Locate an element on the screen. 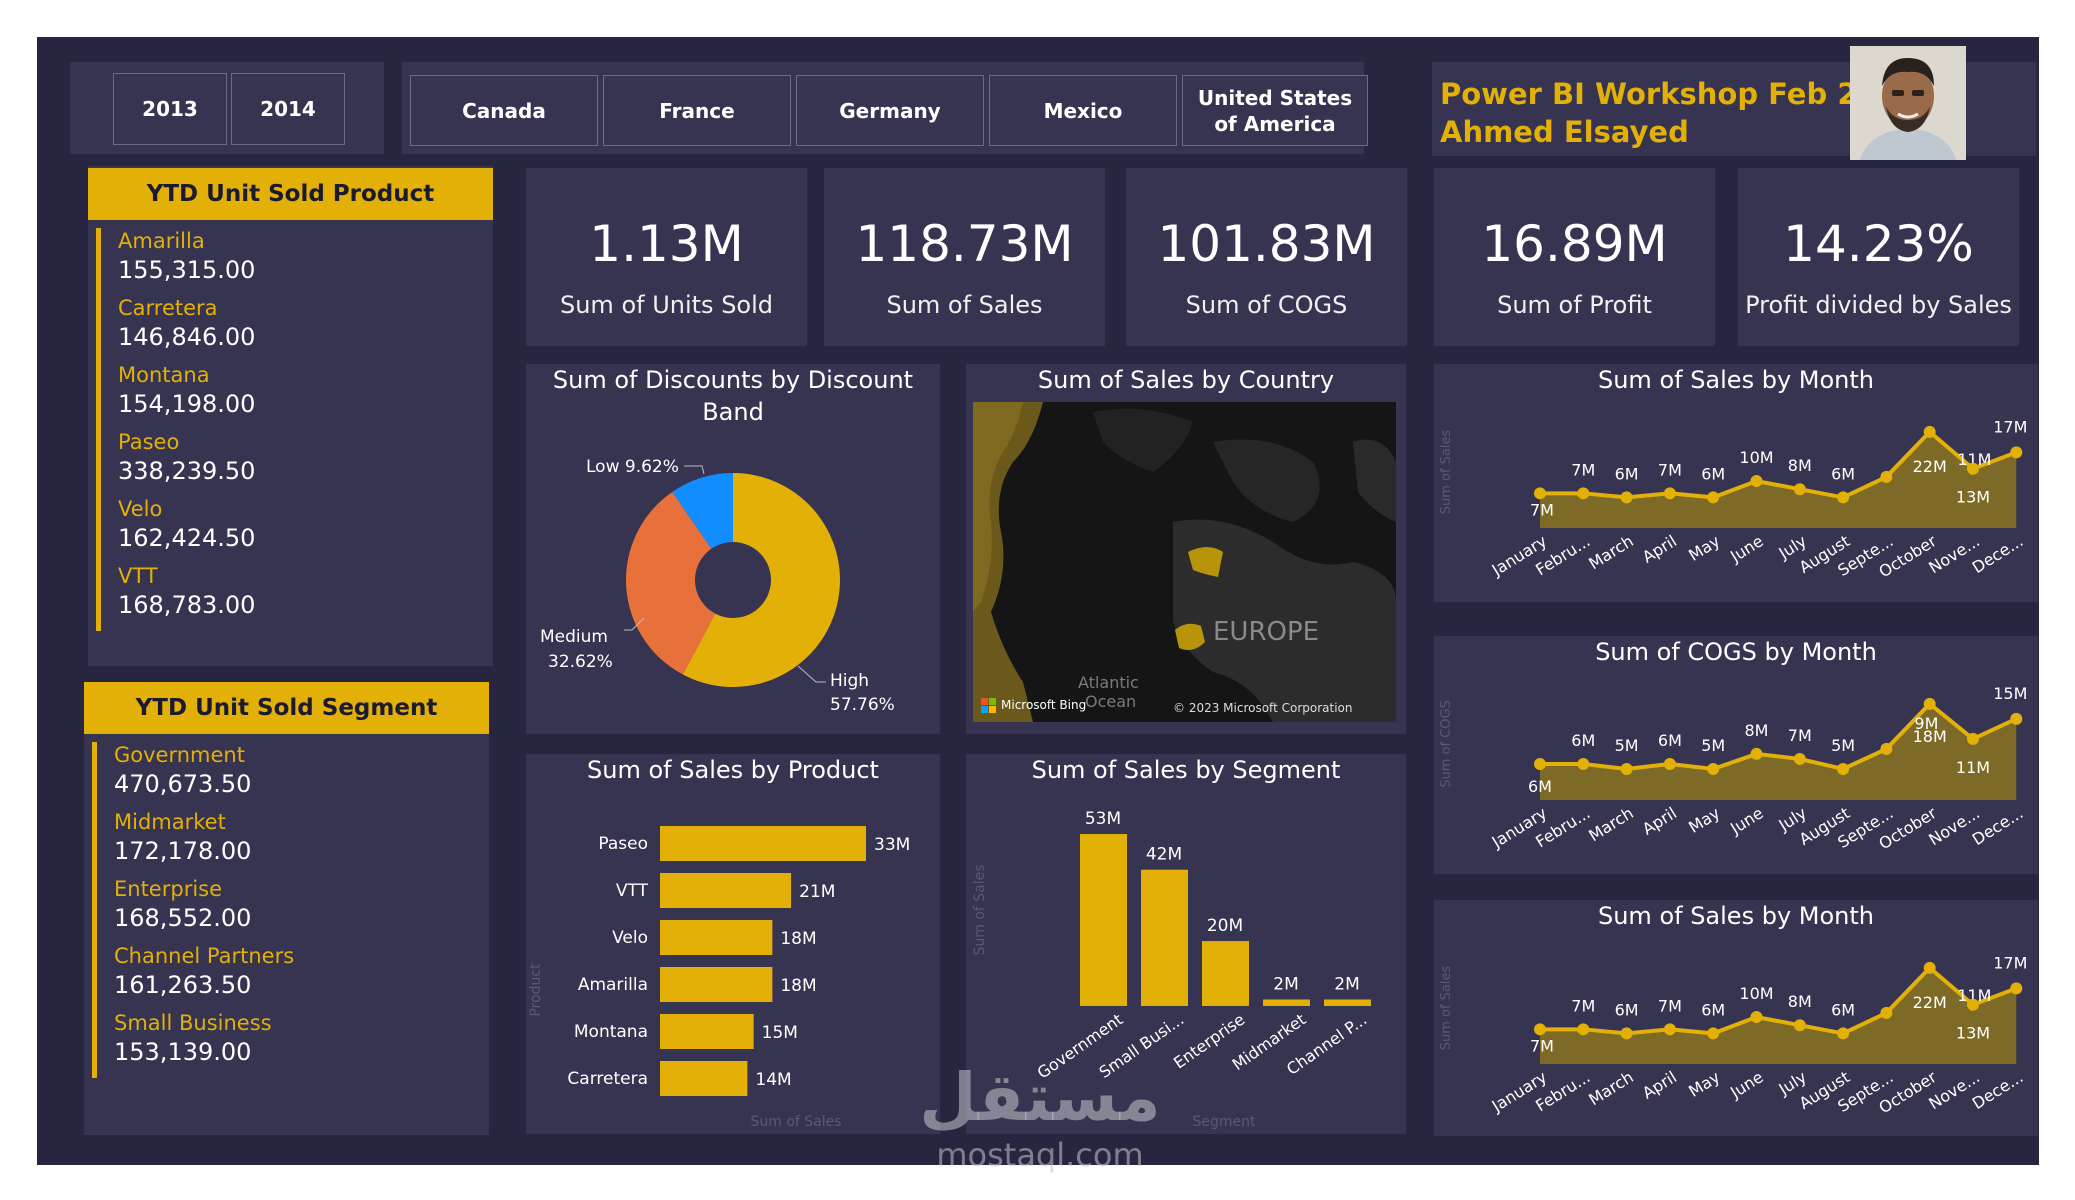 The image size is (2075, 1200). discount-chart-title: Sum of Discounts by Discount Band is located at coordinates (733, 396).